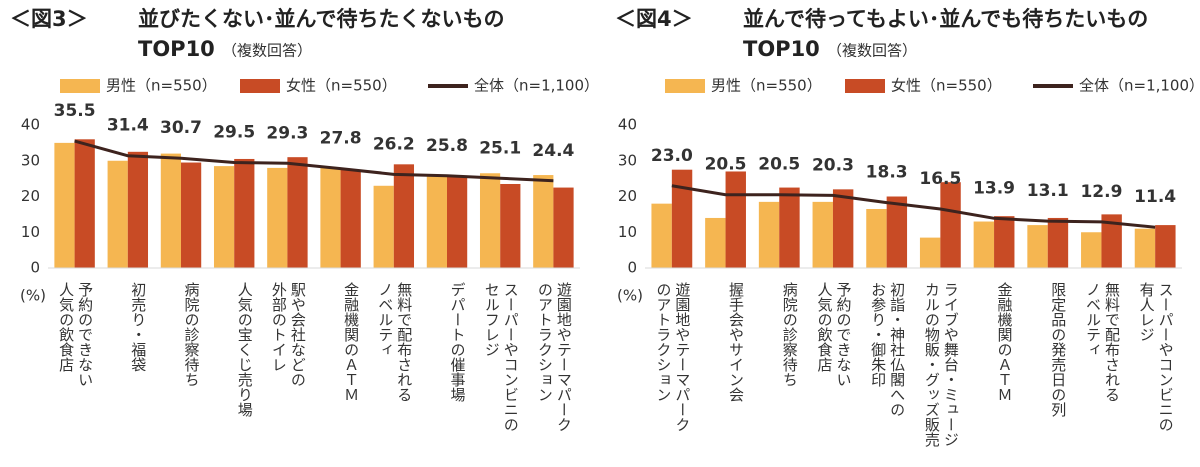 The width and height of the screenshot is (1200, 467). I want to click on x-tick-label: セルフレジ, so click(492, 319).